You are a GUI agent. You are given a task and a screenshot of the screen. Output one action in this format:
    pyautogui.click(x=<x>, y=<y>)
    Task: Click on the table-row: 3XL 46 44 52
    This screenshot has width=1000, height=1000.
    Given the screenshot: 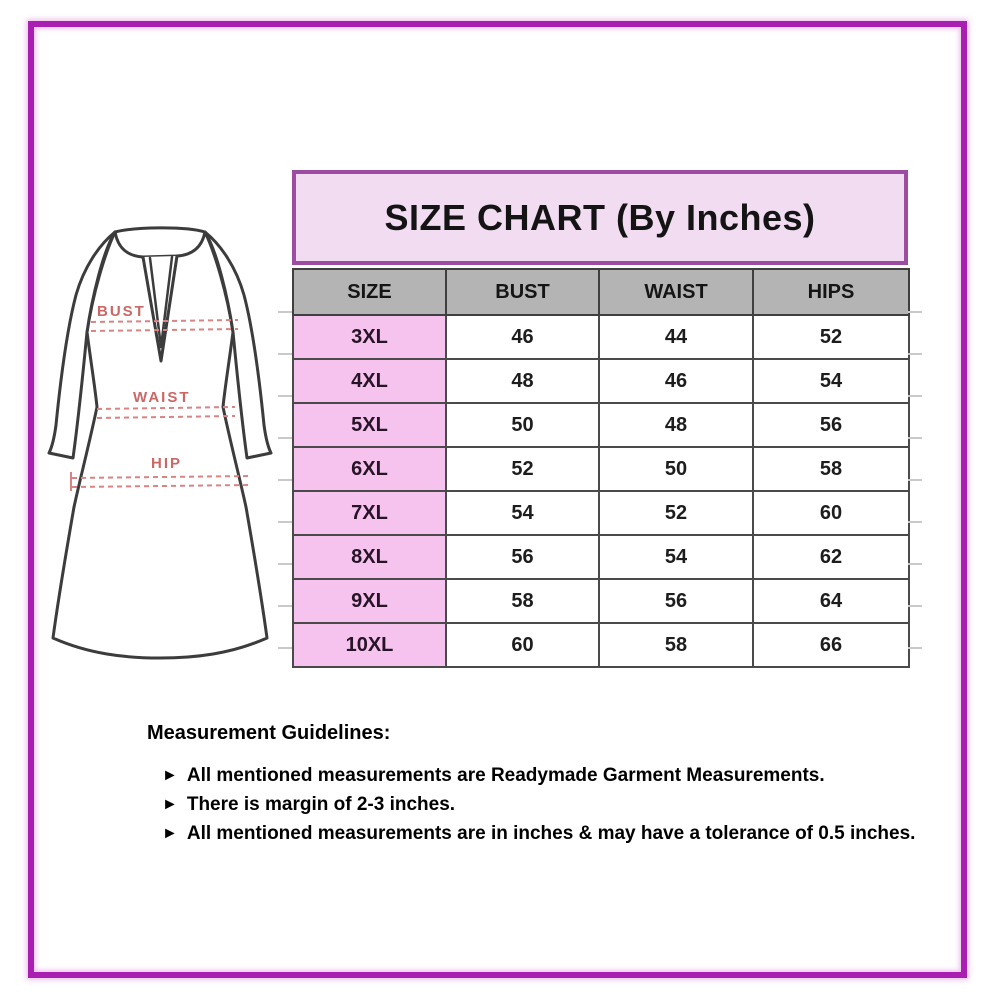 What is the action you would take?
    pyautogui.click(x=601, y=337)
    